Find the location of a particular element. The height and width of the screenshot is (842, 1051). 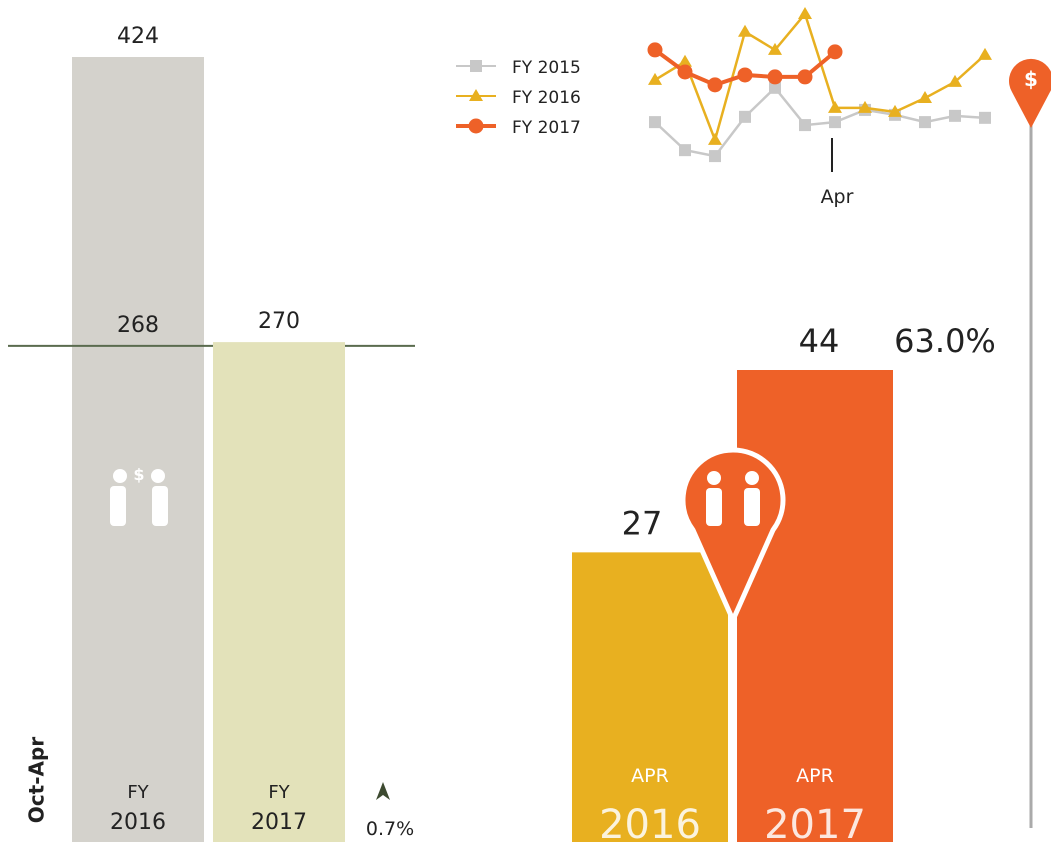

value-label: 268 is located at coordinates (138, 325).